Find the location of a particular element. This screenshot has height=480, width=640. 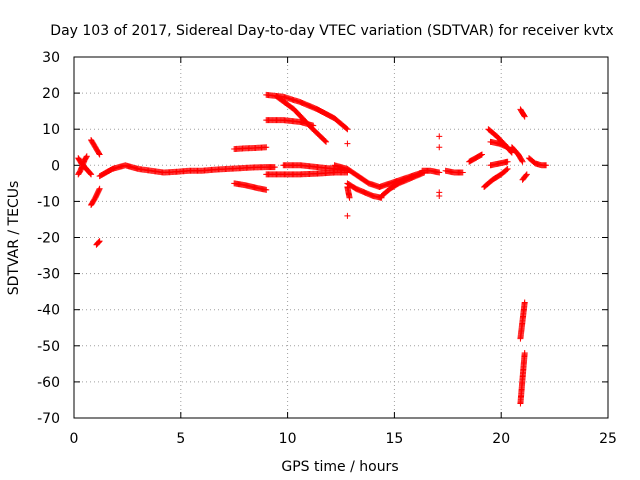

y-tick-label: -60 is located at coordinates (48, 383).